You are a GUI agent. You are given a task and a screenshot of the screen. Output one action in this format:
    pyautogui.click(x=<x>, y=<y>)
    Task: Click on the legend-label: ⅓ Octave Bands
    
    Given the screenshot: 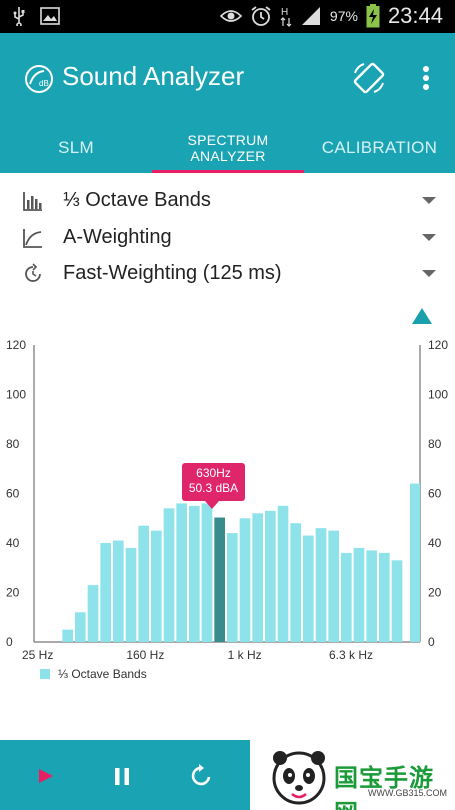 What is the action you would take?
    pyautogui.click(x=102, y=674)
    